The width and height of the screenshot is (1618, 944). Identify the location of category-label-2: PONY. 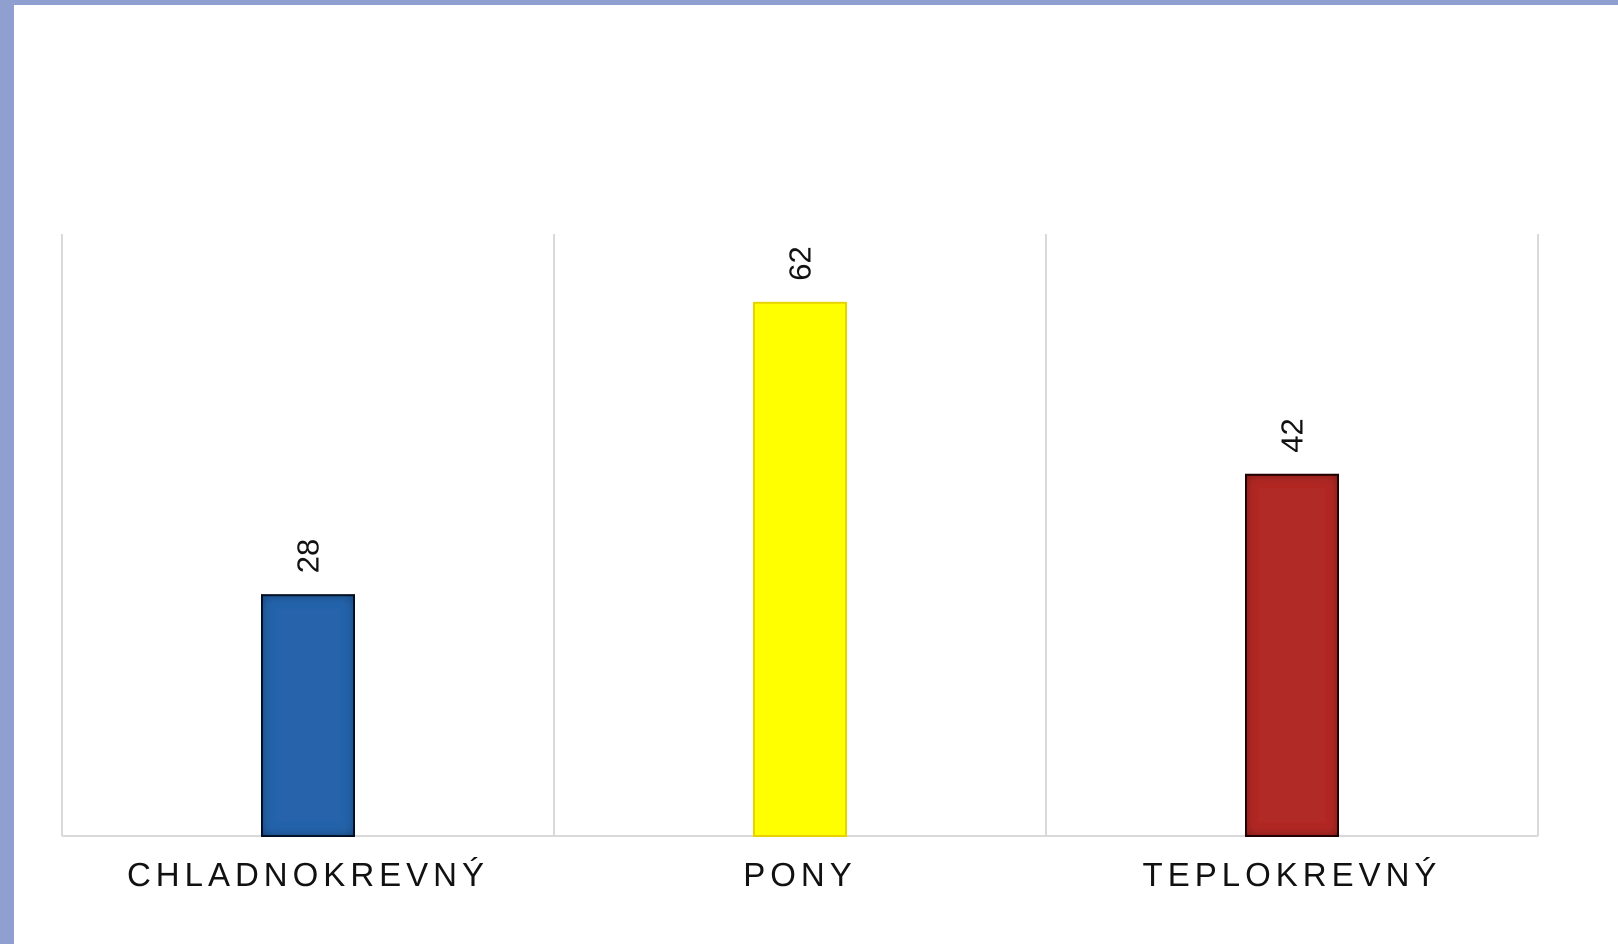
(800, 874).